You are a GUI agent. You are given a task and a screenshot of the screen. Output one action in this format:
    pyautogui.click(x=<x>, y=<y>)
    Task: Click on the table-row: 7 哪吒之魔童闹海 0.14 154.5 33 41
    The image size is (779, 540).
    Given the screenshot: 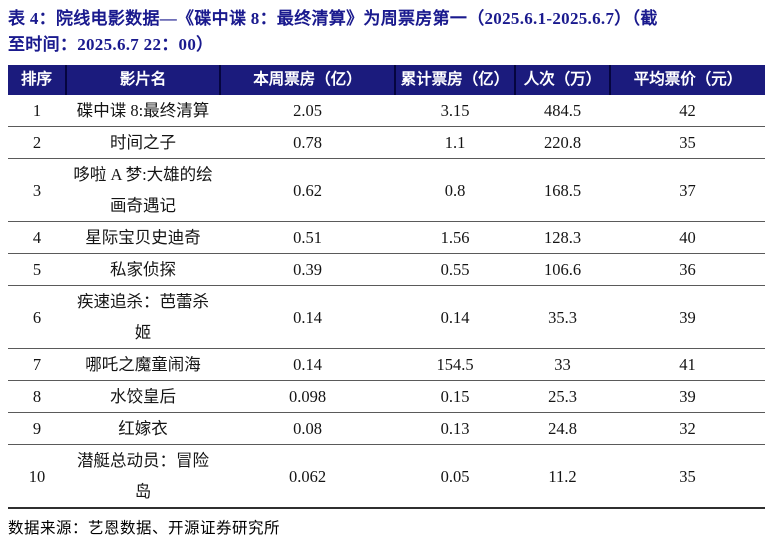 What is the action you would take?
    pyautogui.click(x=386, y=364)
    